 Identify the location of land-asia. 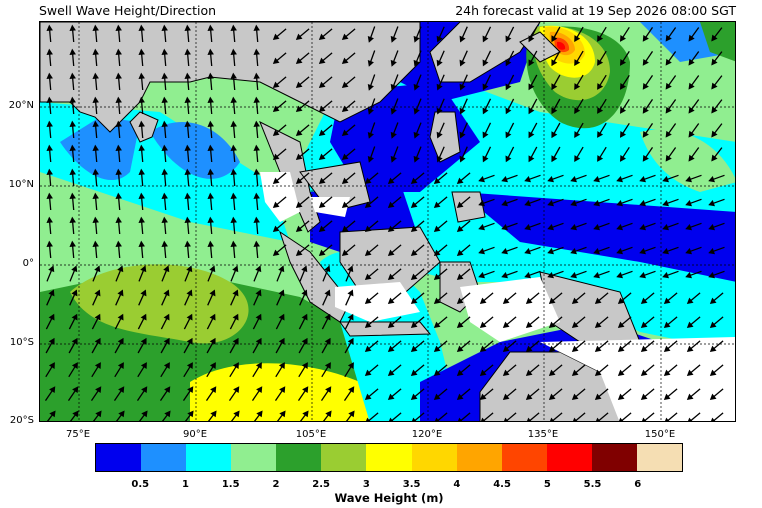
(230, 77).